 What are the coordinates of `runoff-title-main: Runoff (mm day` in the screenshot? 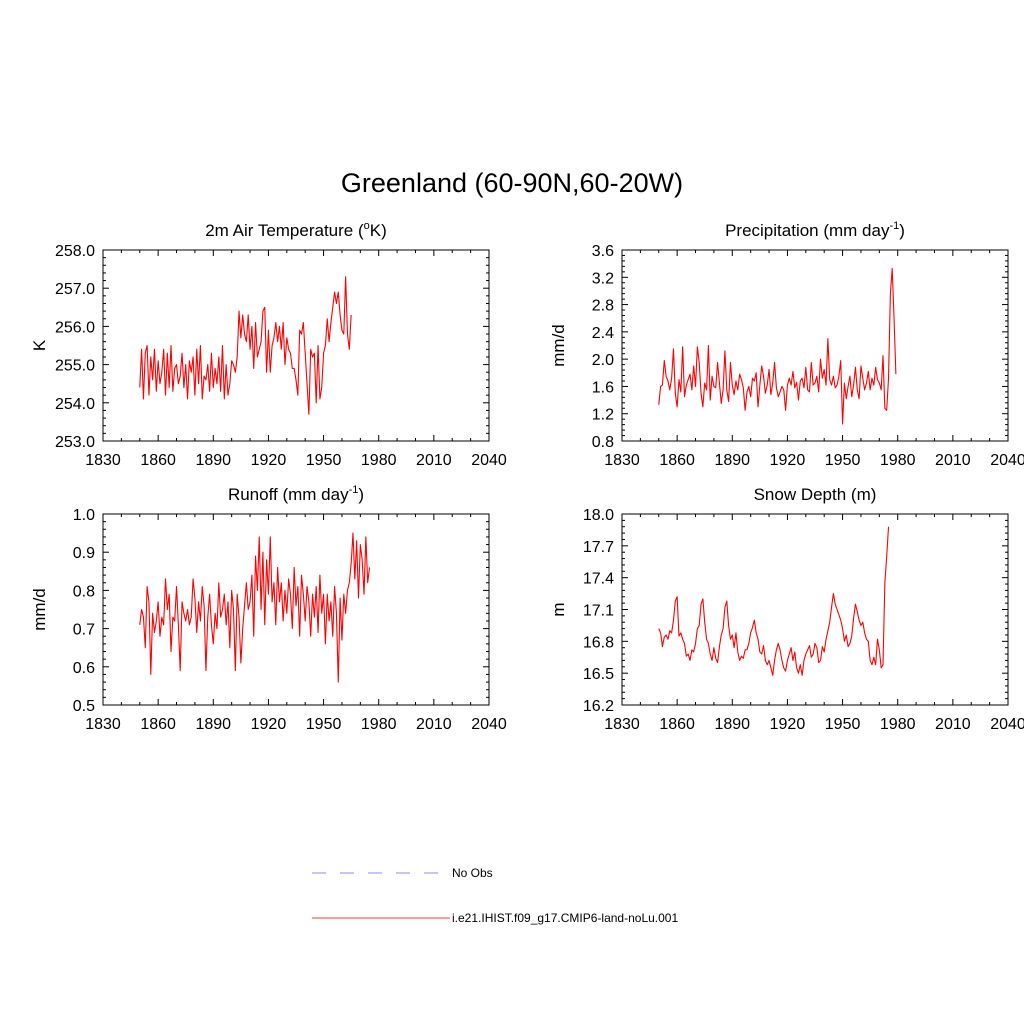 It's located at (288, 494).